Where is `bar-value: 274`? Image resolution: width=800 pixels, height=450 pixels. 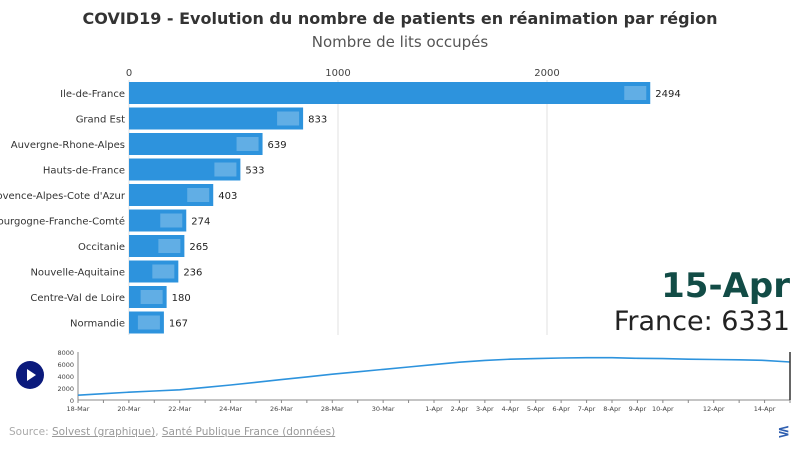
bar-value: 274 is located at coordinates (200, 222).